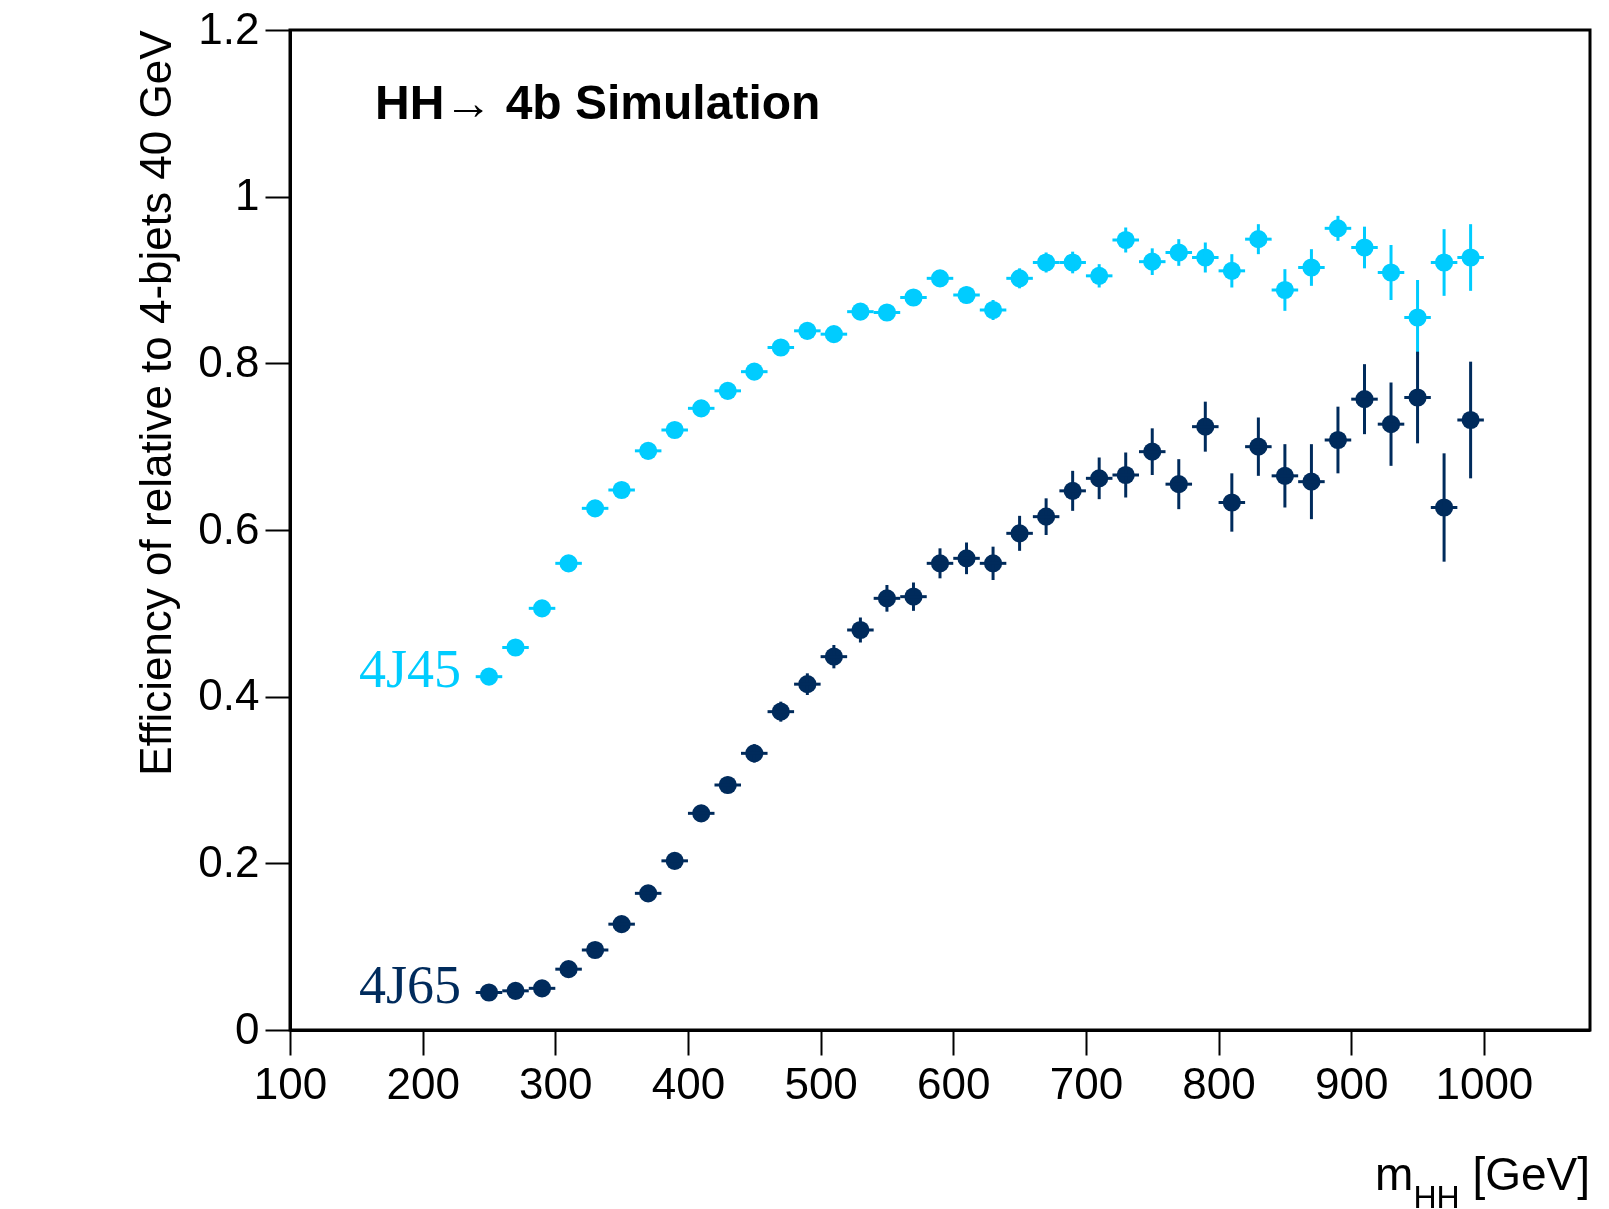 This screenshot has width=1609, height=1209. I want to click on y-tick-label: 0, so click(247, 1028).